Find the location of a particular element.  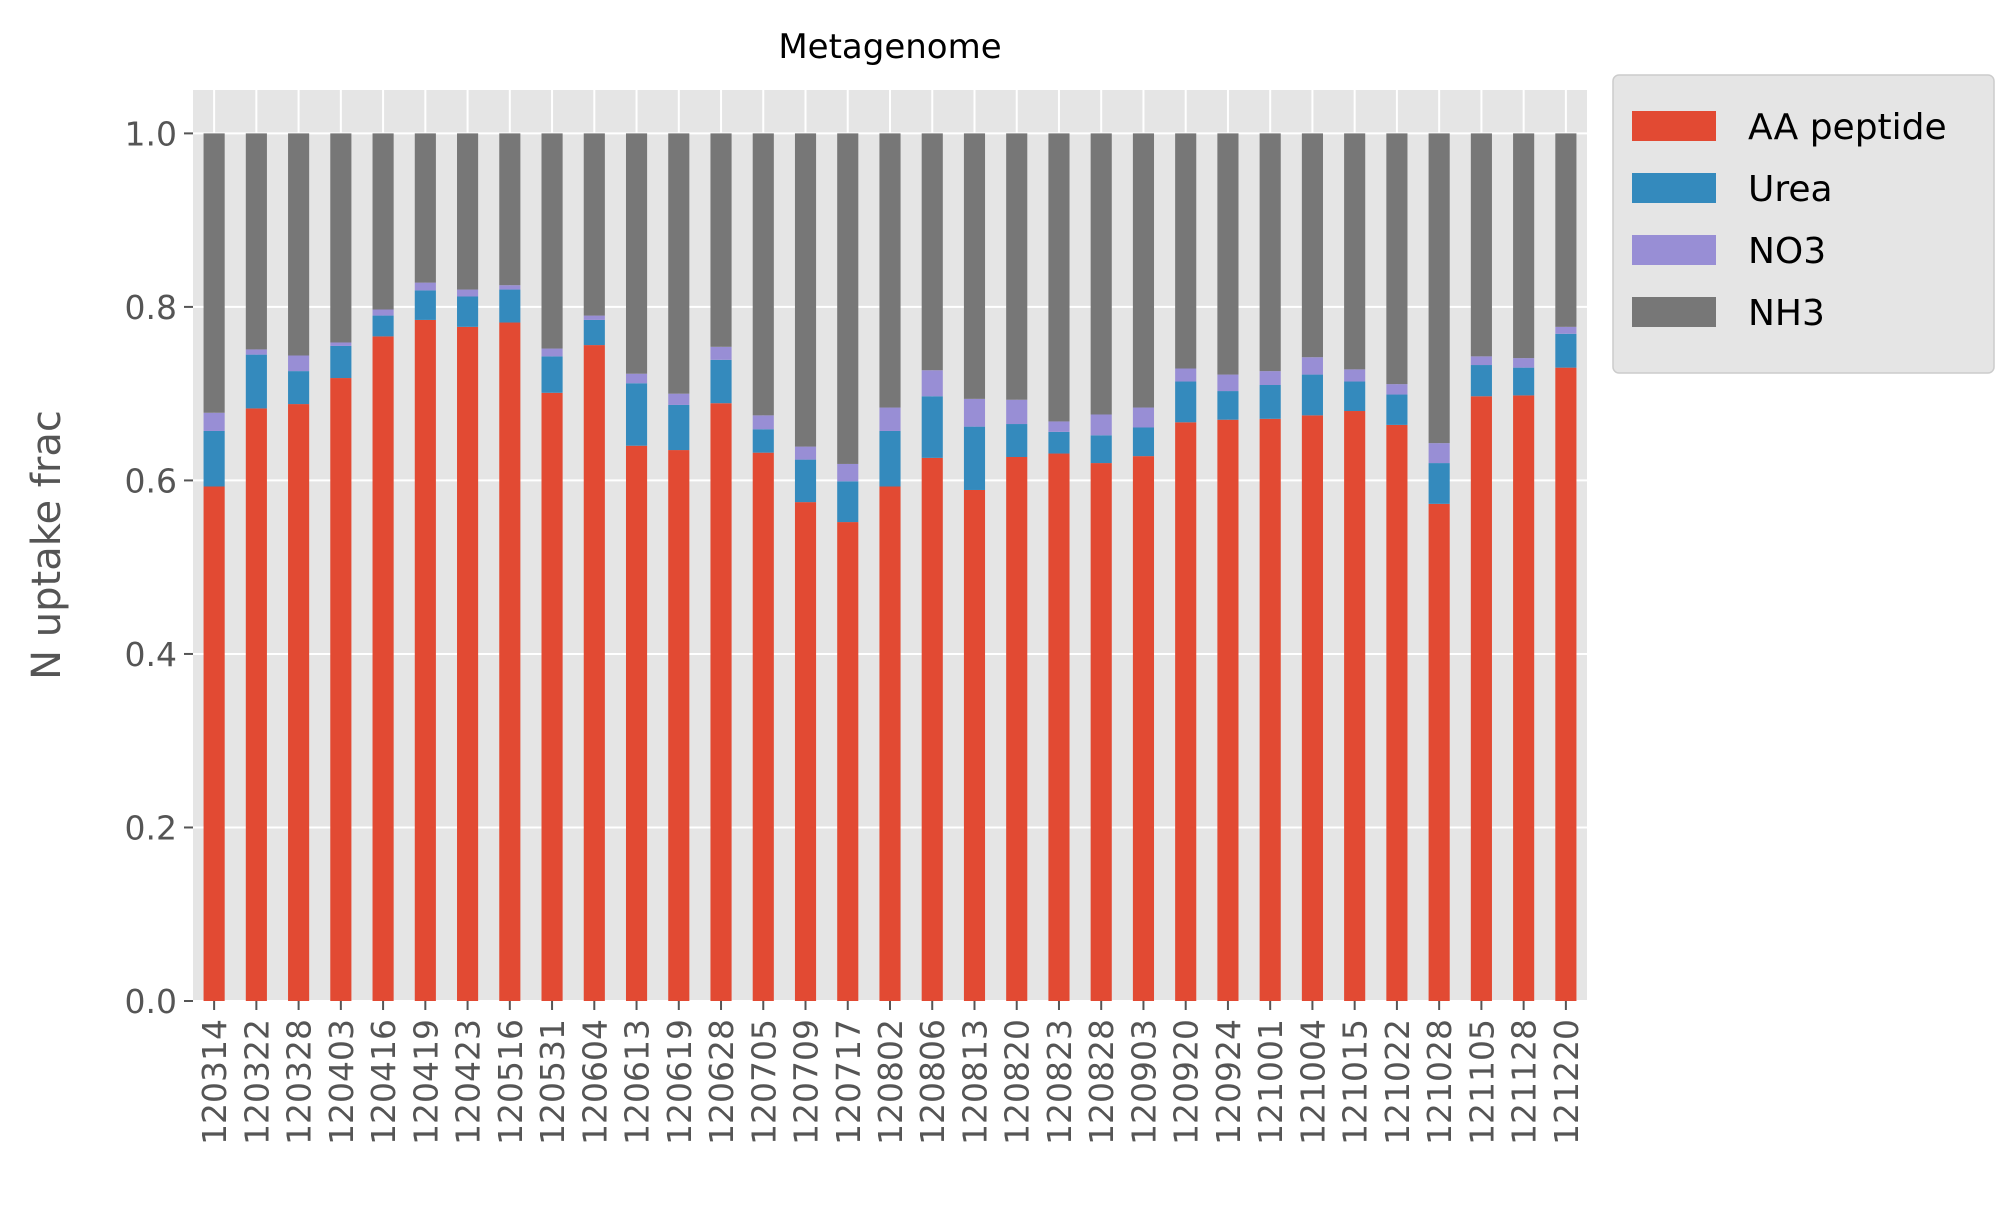

x-tick-label: 120328 is located at coordinates (299, 1082).